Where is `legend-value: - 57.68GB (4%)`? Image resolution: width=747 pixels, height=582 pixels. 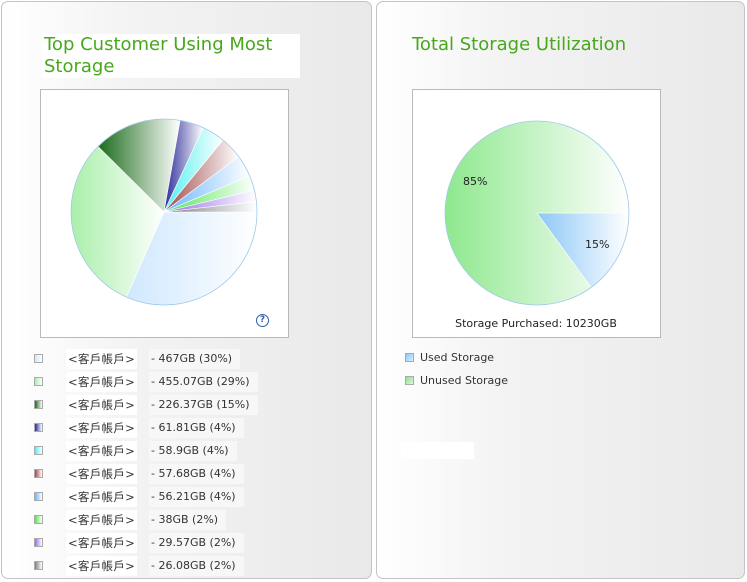
legend-value: - 57.68GB (4%) is located at coordinates (196, 474).